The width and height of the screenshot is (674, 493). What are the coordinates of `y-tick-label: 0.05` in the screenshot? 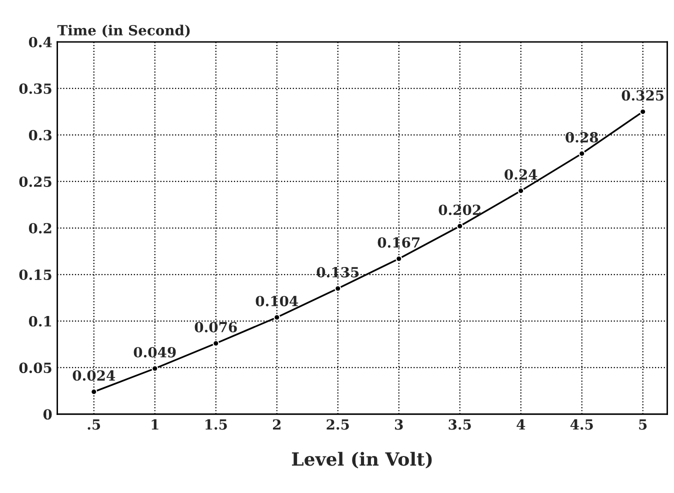 It's located at (35, 368).